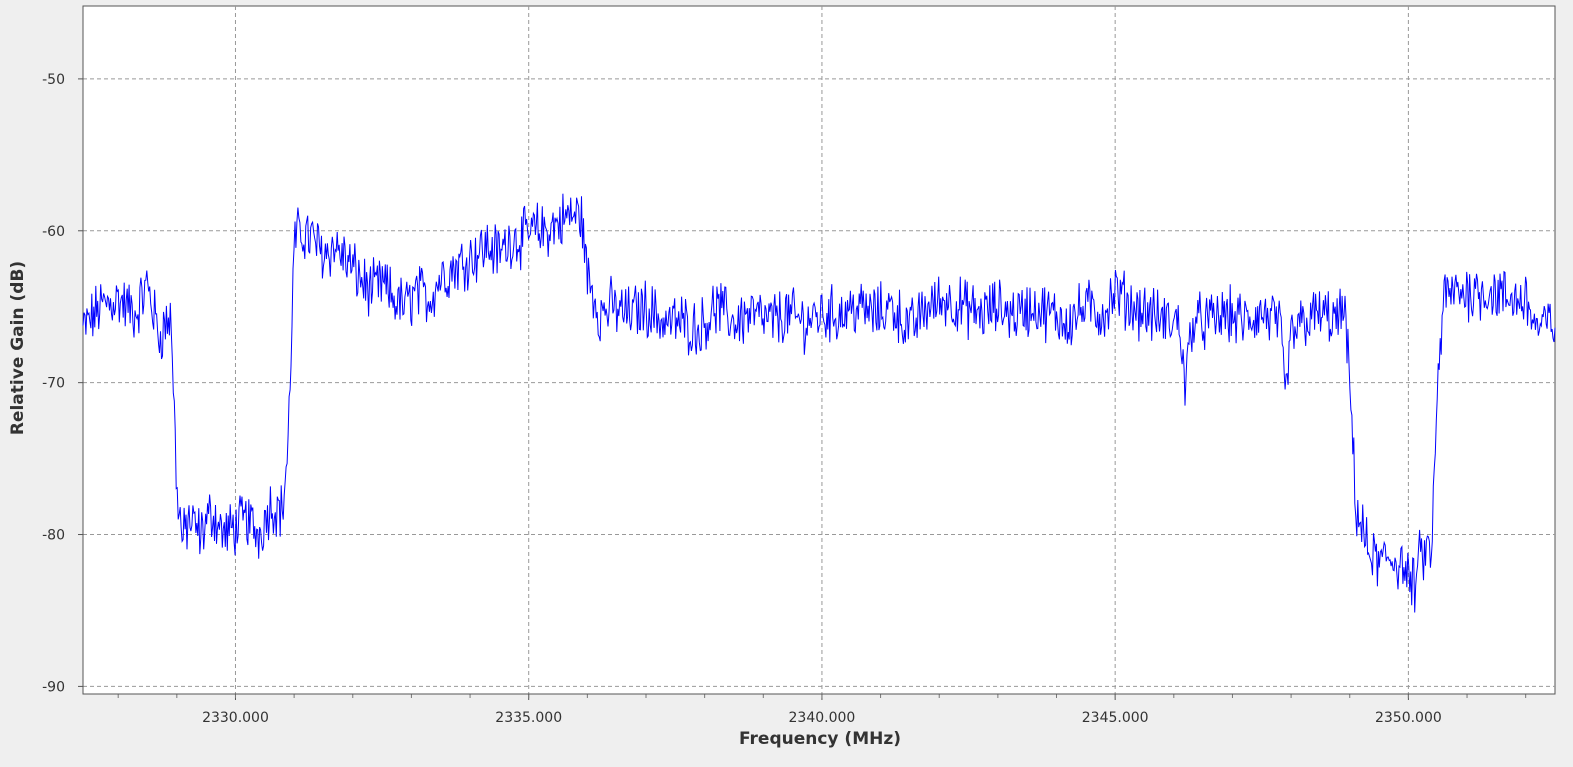 The width and height of the screenshot is (1573, 767). What do you see at coordinates (1408, 718) in the screenshot?
I see `x-tick-label: 2350.000` at bounding box center [1408, 718].